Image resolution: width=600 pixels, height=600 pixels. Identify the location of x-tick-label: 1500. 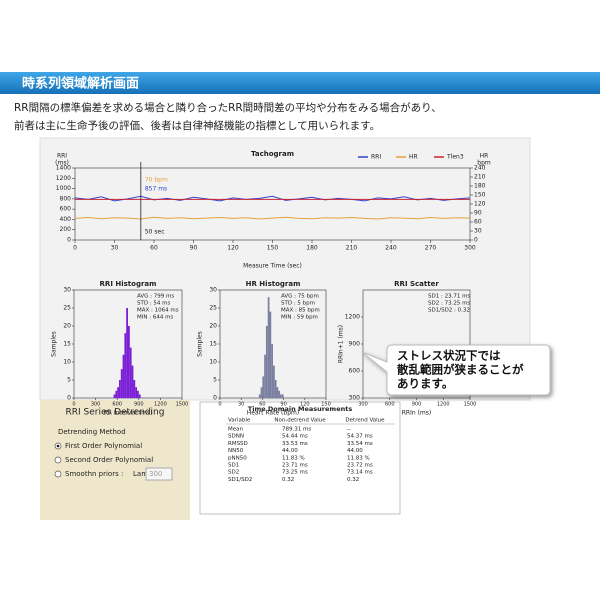
(182, 405).